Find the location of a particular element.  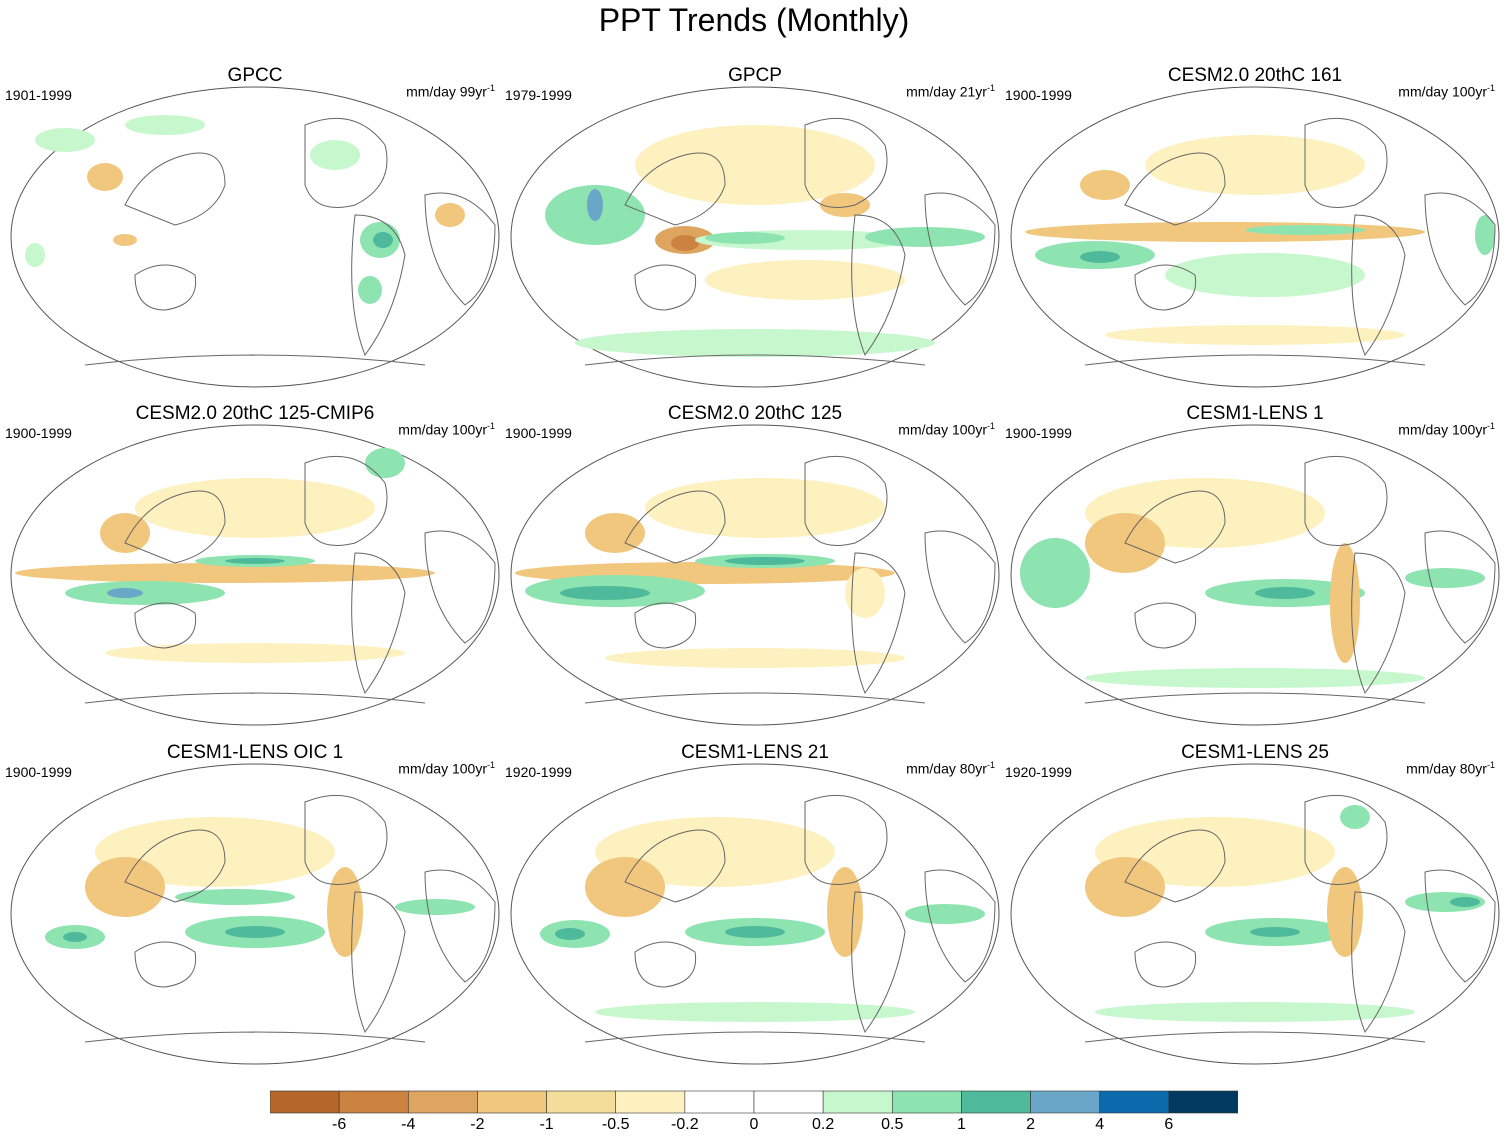

panel-period: 1979-1999 is located at coordinates (538, 95).